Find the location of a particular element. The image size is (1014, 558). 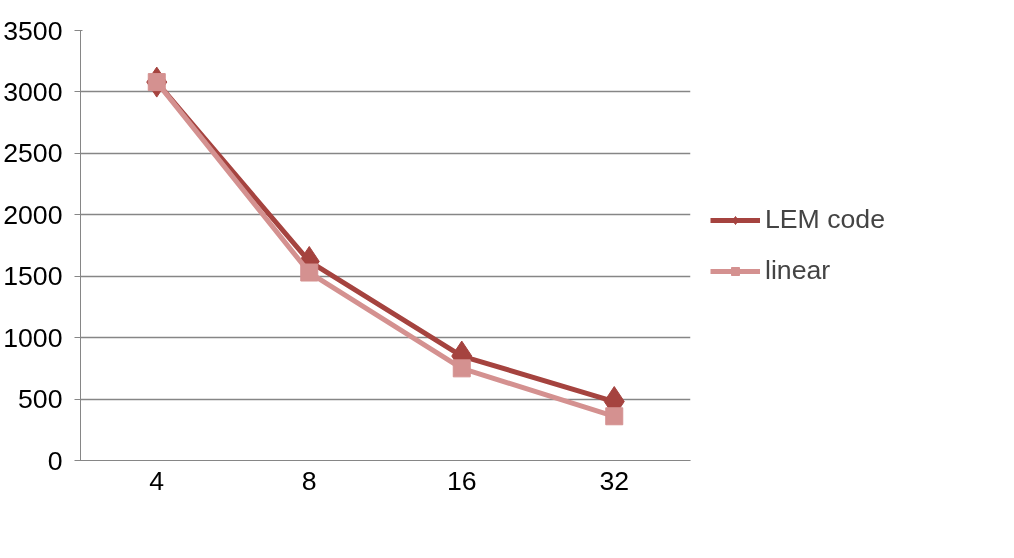

y-tick-label: 2000 is located at coordinates (33, 214).